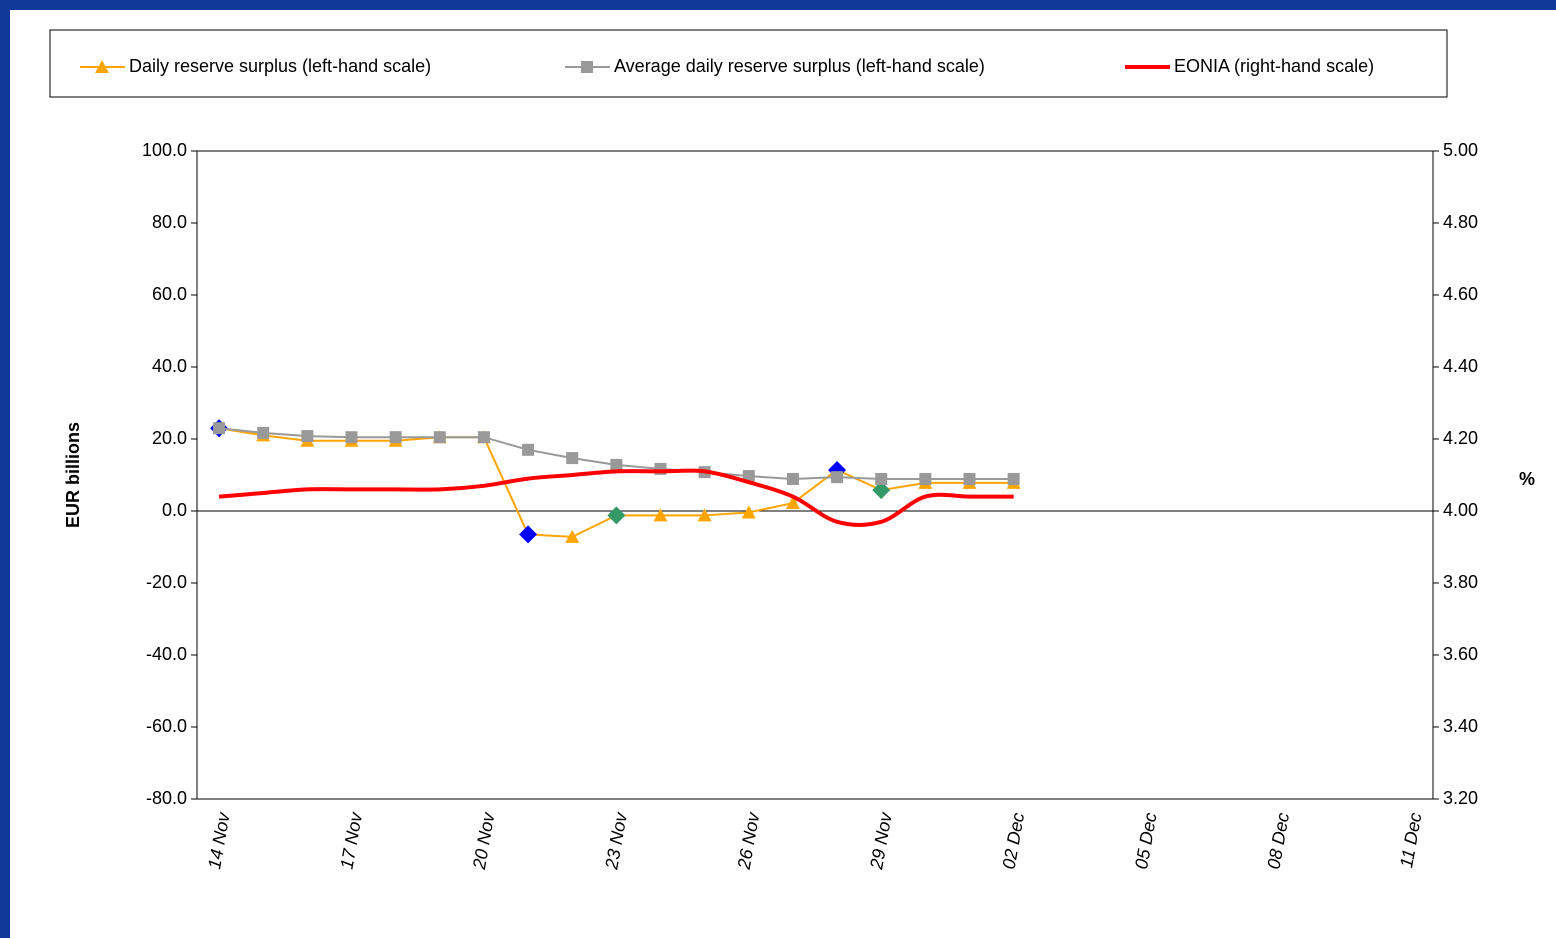  I want to click on y-tick-label: 80.0, so click(169, 222).